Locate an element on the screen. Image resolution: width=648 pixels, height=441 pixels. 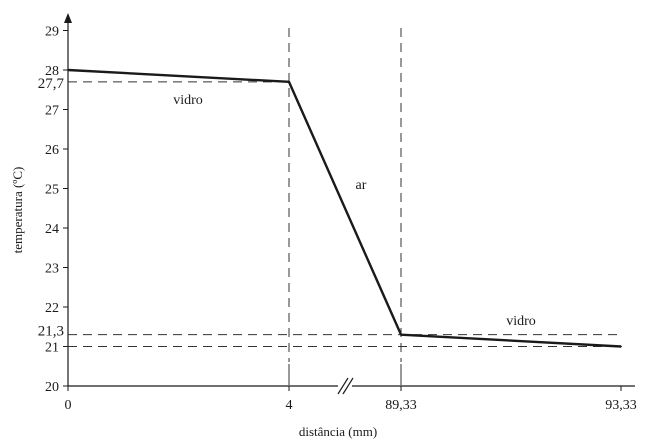
y-tick-label: 24 is located at coordinates (52, 229).